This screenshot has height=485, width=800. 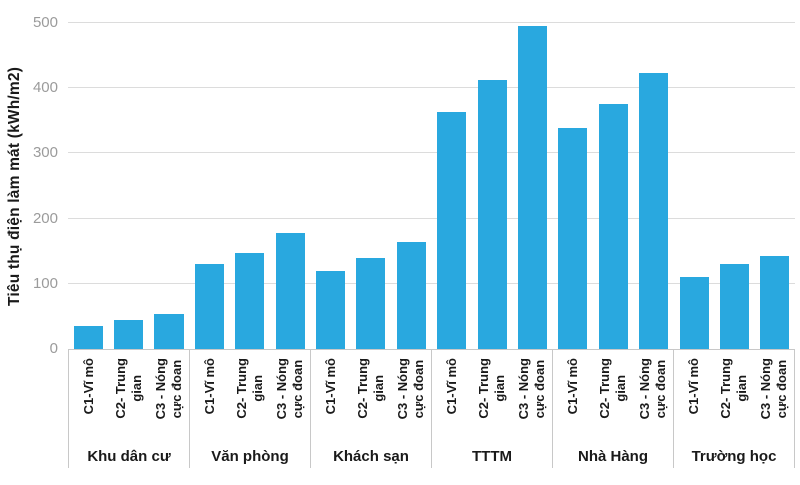 I want to click on y-tick-label: 0, so click(x=53, y=348).